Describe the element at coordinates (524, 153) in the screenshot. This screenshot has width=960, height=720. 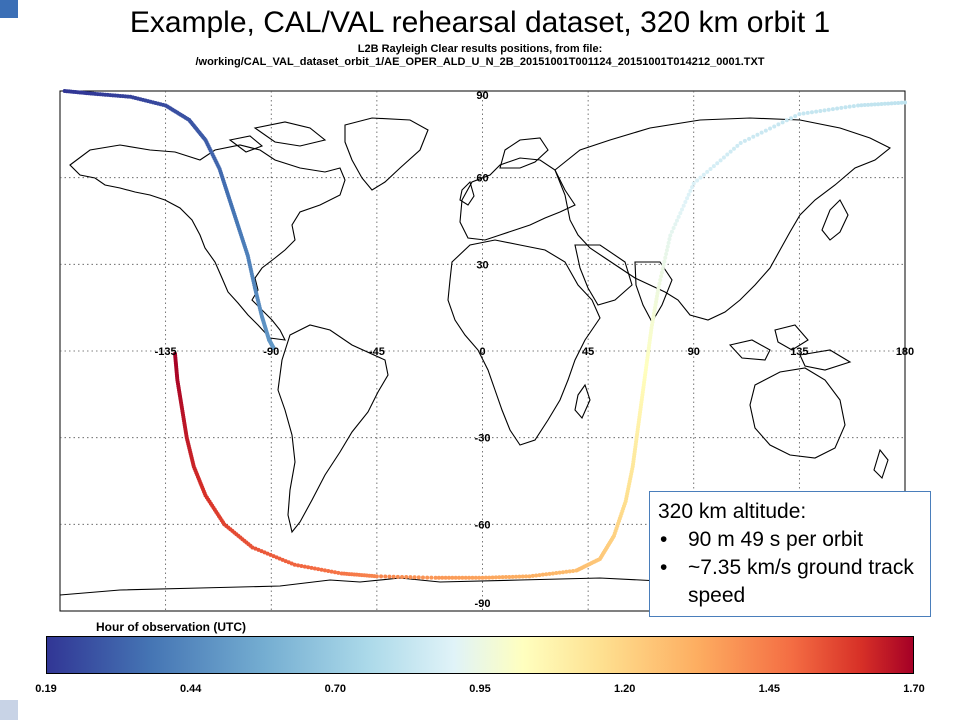
I see `scandinavia-outline` at that location.